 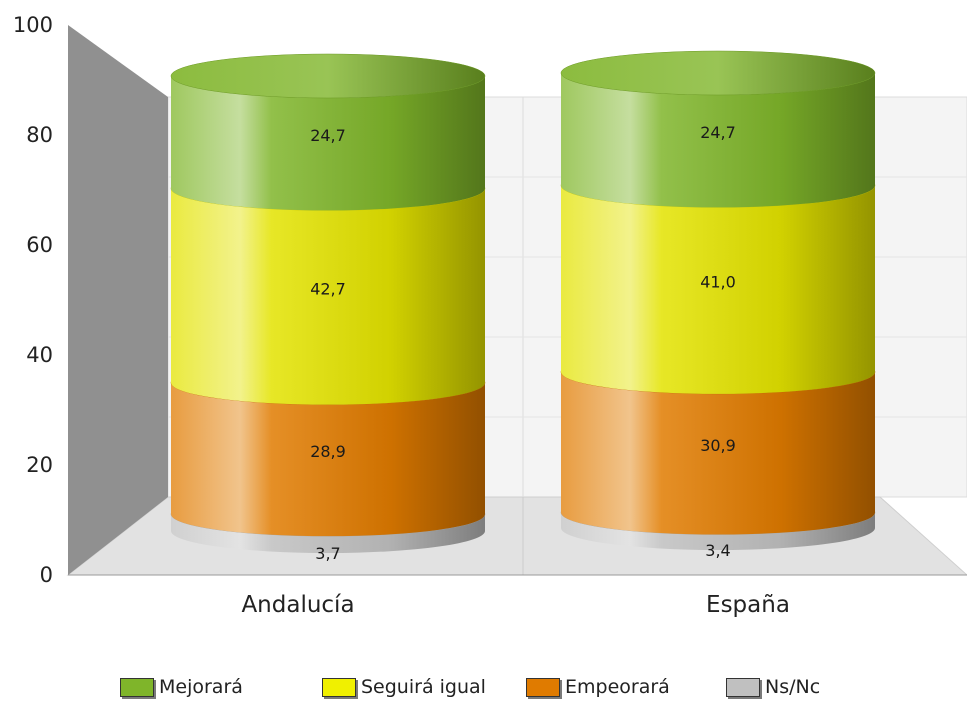 I want to click on legend-label-seguira-igual: Seguirá igual, so click(x=423, y=687).